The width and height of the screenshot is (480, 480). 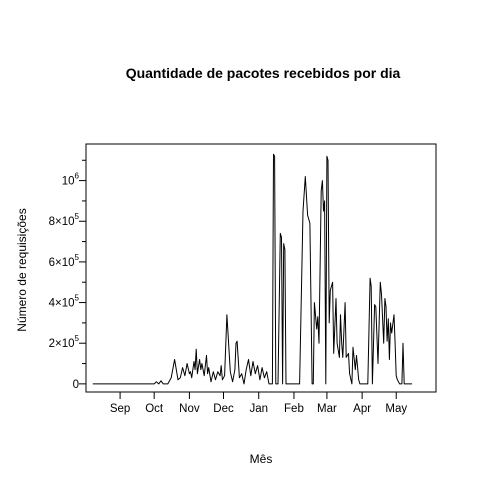 I want to click on x-axis: Sep Oct Nov Dec Jan Feb Mar Apr May, so click(x=258, y=403).